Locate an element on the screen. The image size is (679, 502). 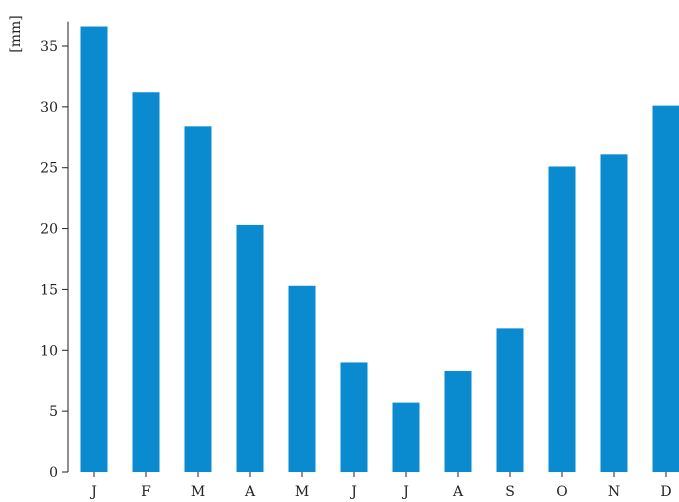
x-tick-label: N is located at coordinates (614, 492).